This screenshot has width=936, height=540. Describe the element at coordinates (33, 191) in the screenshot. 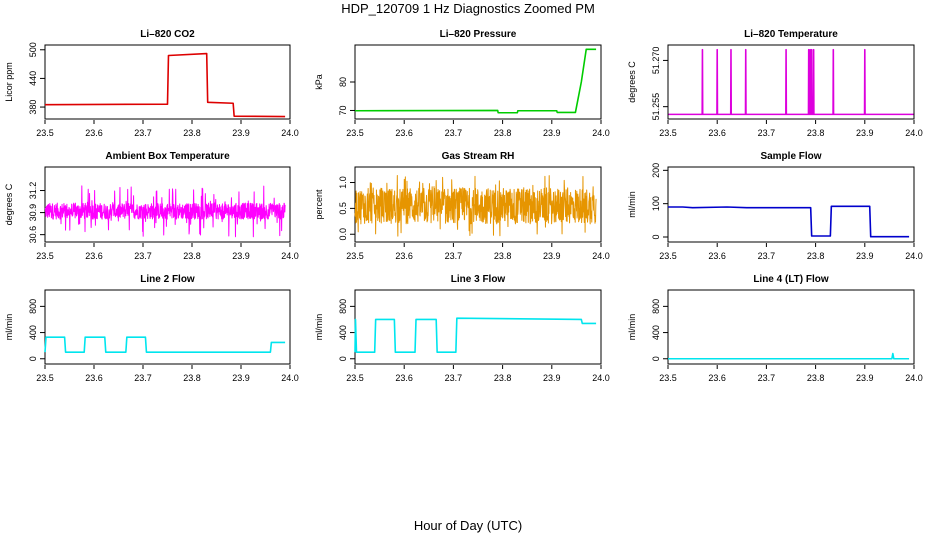

I see `y-tick-label: 31.2` at that location.